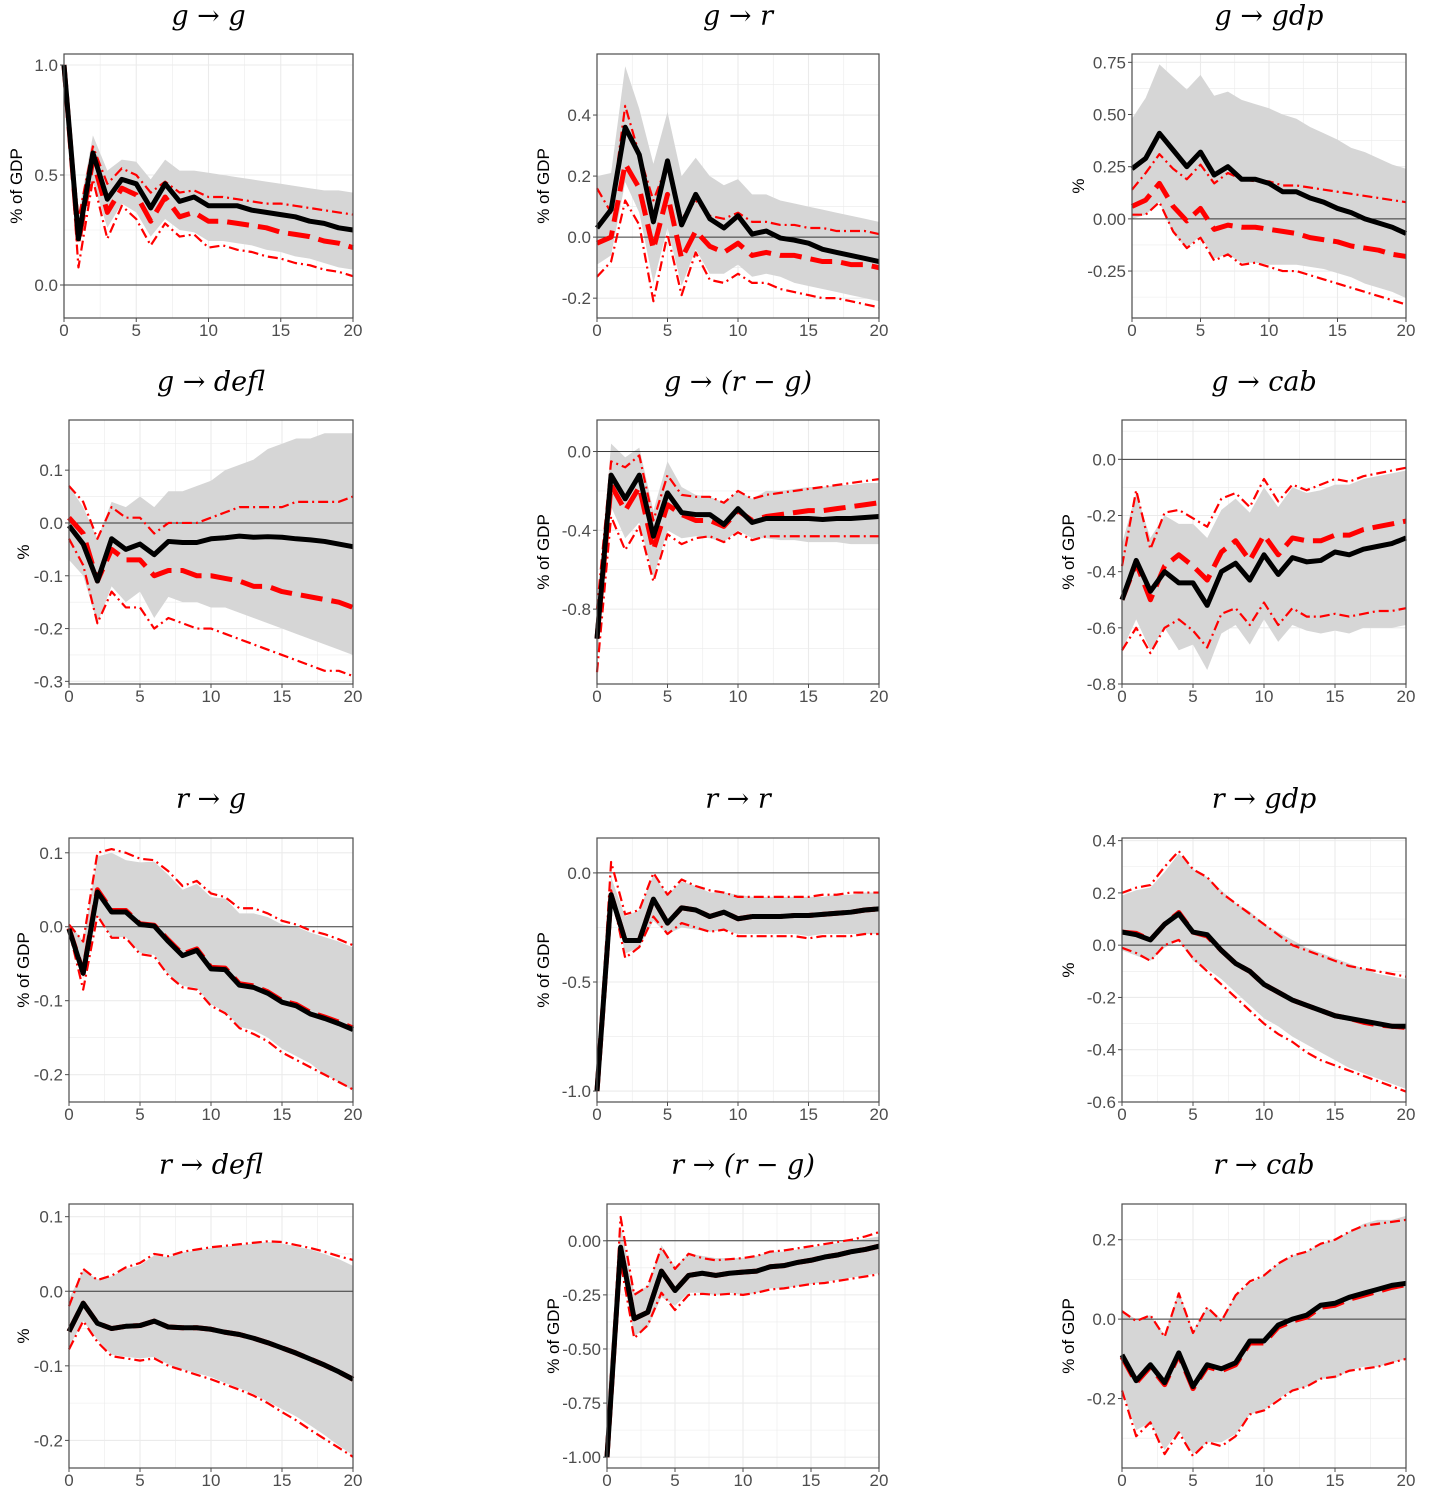  What do you see at coordinates (739, 799) in the screenshot?
I see `panel-title: r → r` at bounding box center [739, 799].